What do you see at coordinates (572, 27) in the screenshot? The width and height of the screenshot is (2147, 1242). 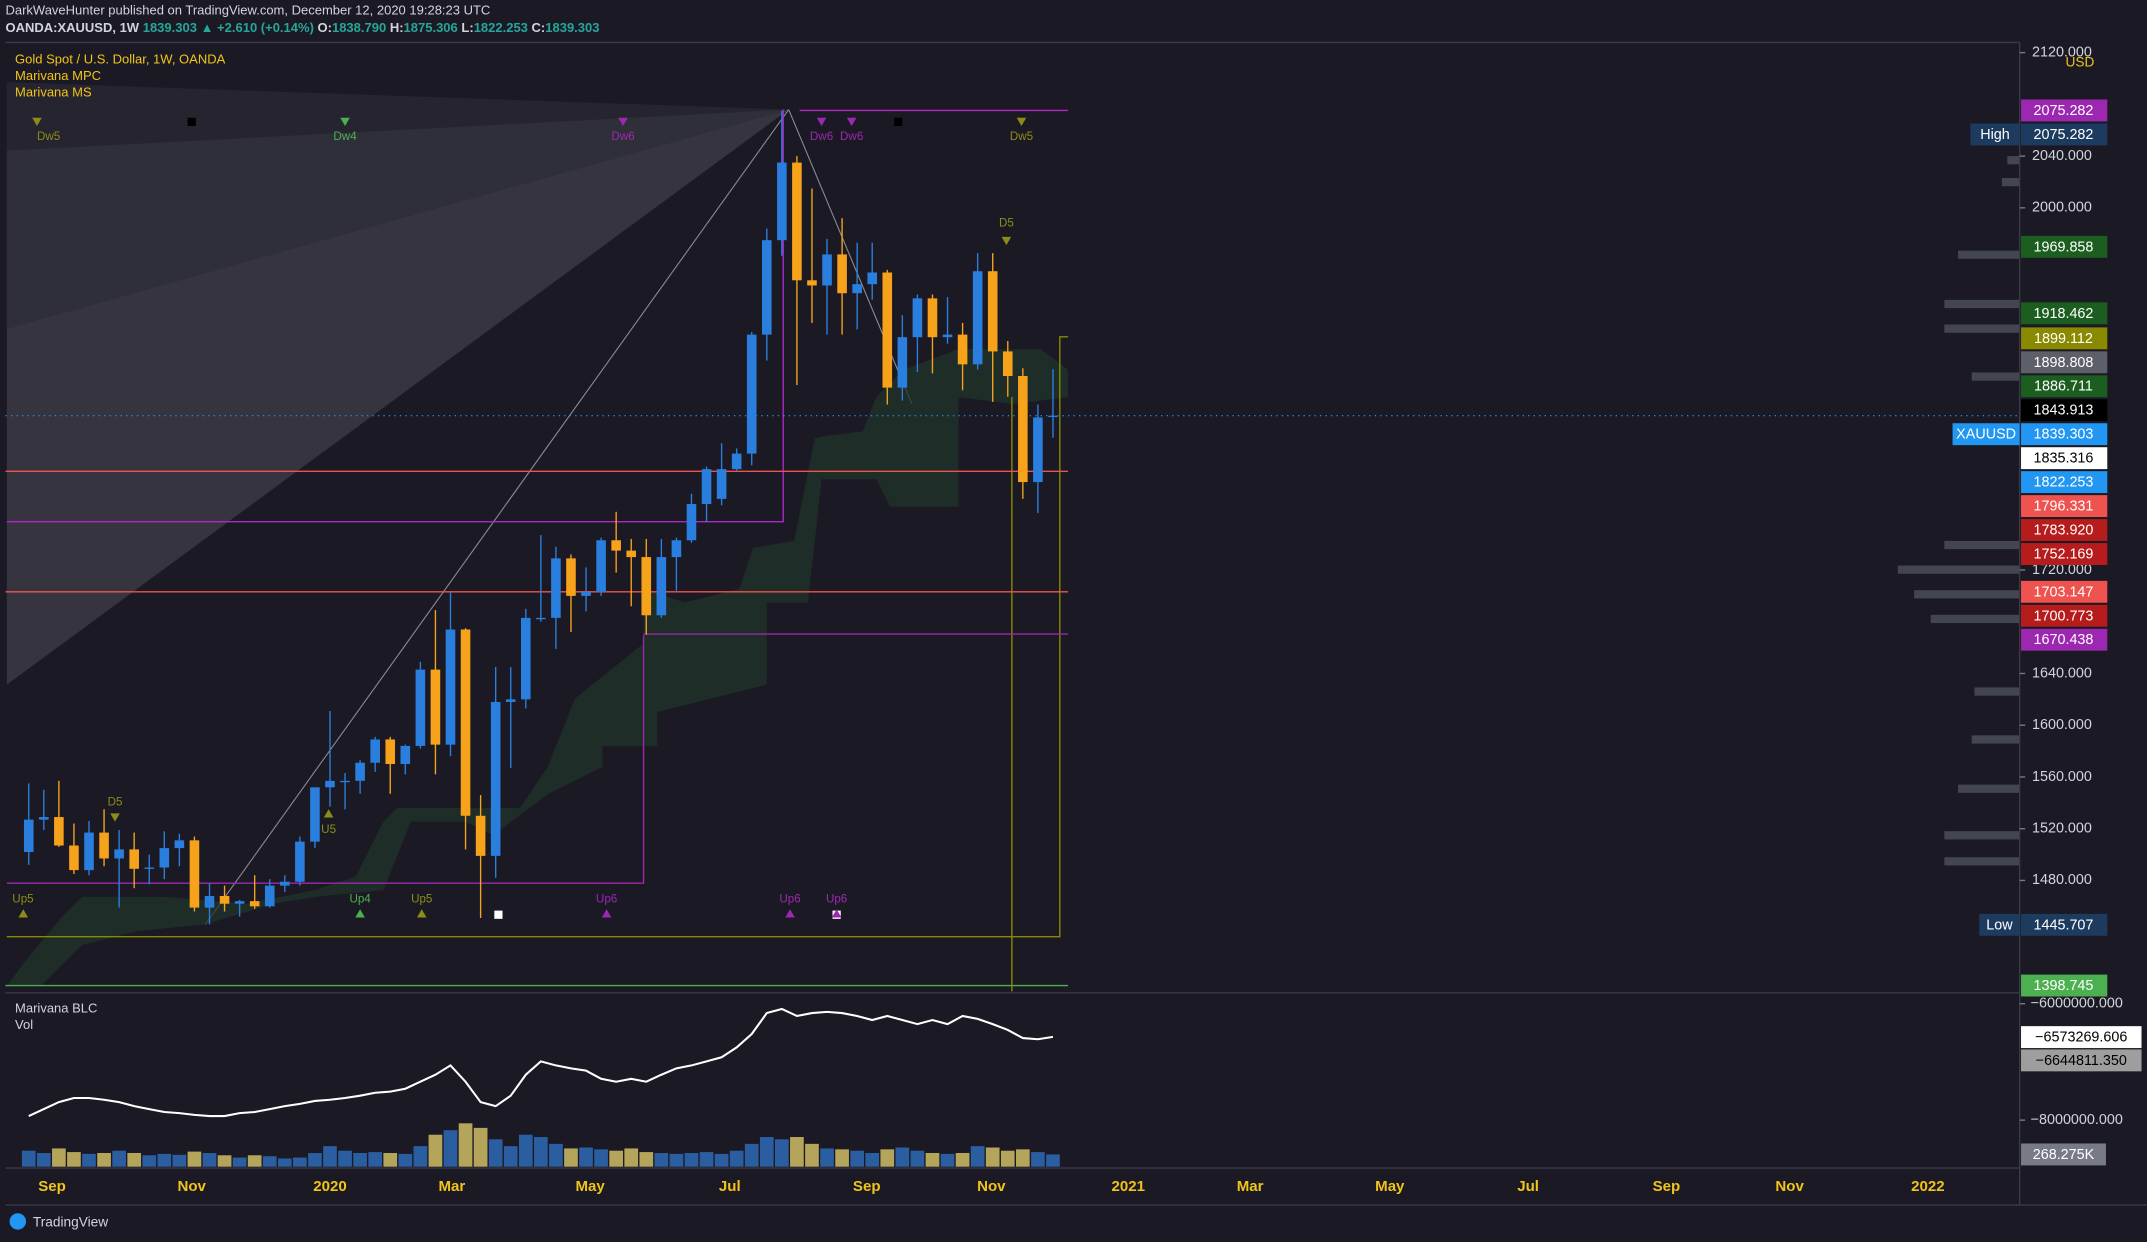 I see `ohlc-value: 1839.303` at bounding box center [572, 27].